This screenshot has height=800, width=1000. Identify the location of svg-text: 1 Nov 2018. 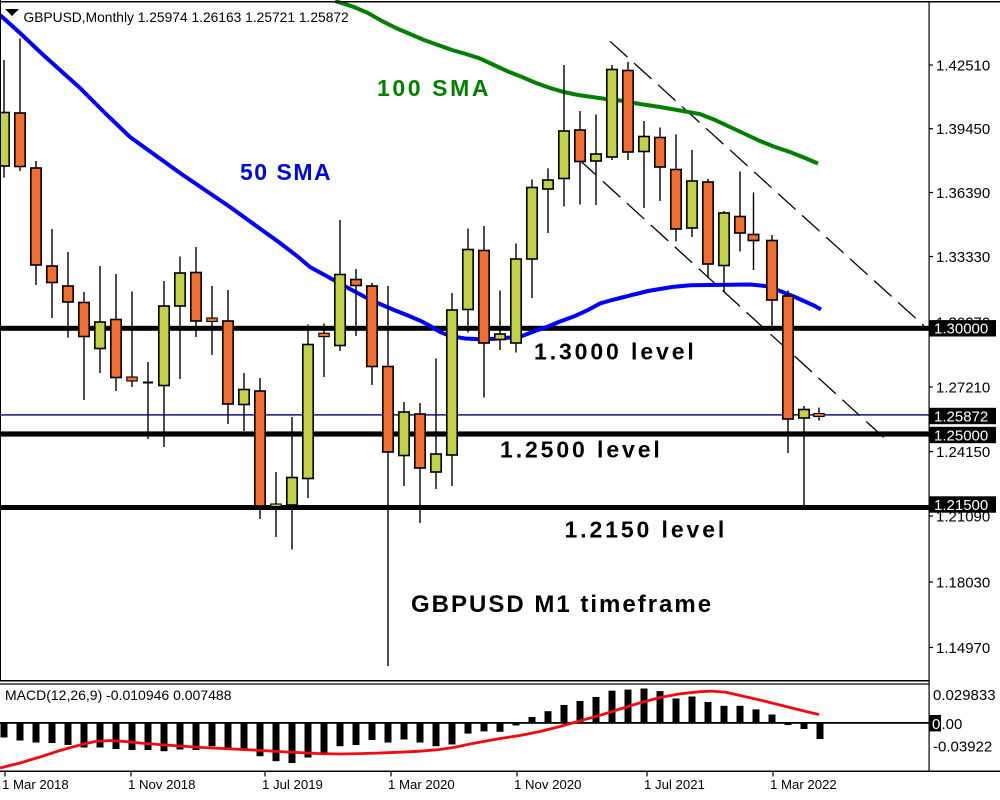
(161, 784).